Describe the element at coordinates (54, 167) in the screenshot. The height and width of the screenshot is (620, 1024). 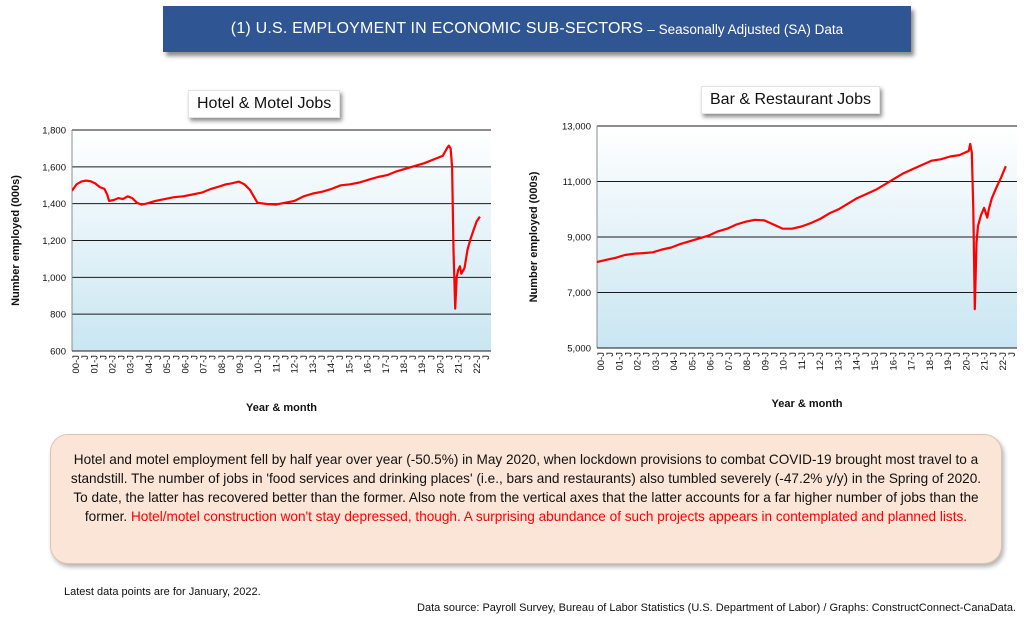
I see `y-tick-label: 1,600` at that location.